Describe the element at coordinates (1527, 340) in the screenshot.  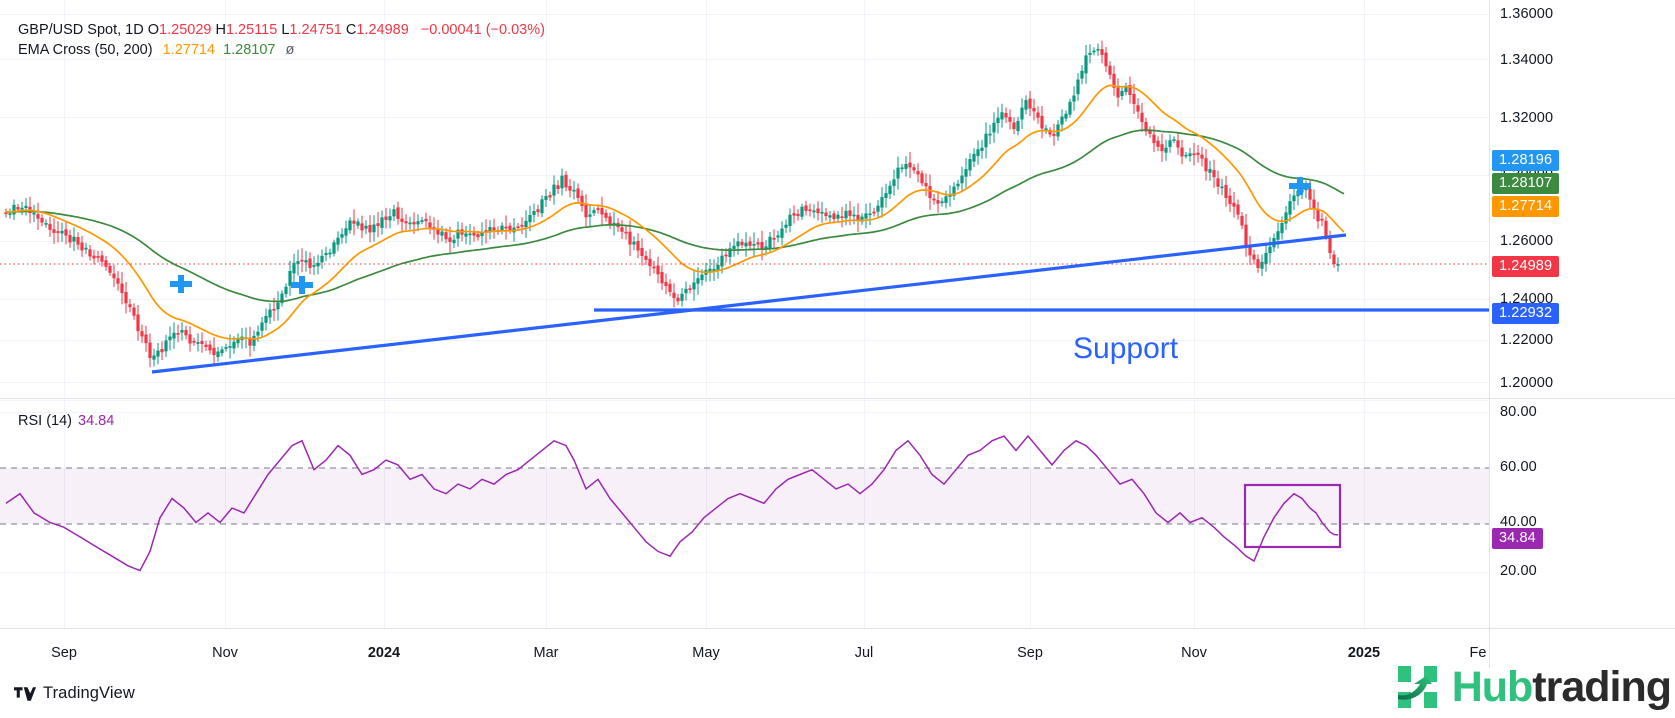
I see `price-tick: 1.22000` at that location.